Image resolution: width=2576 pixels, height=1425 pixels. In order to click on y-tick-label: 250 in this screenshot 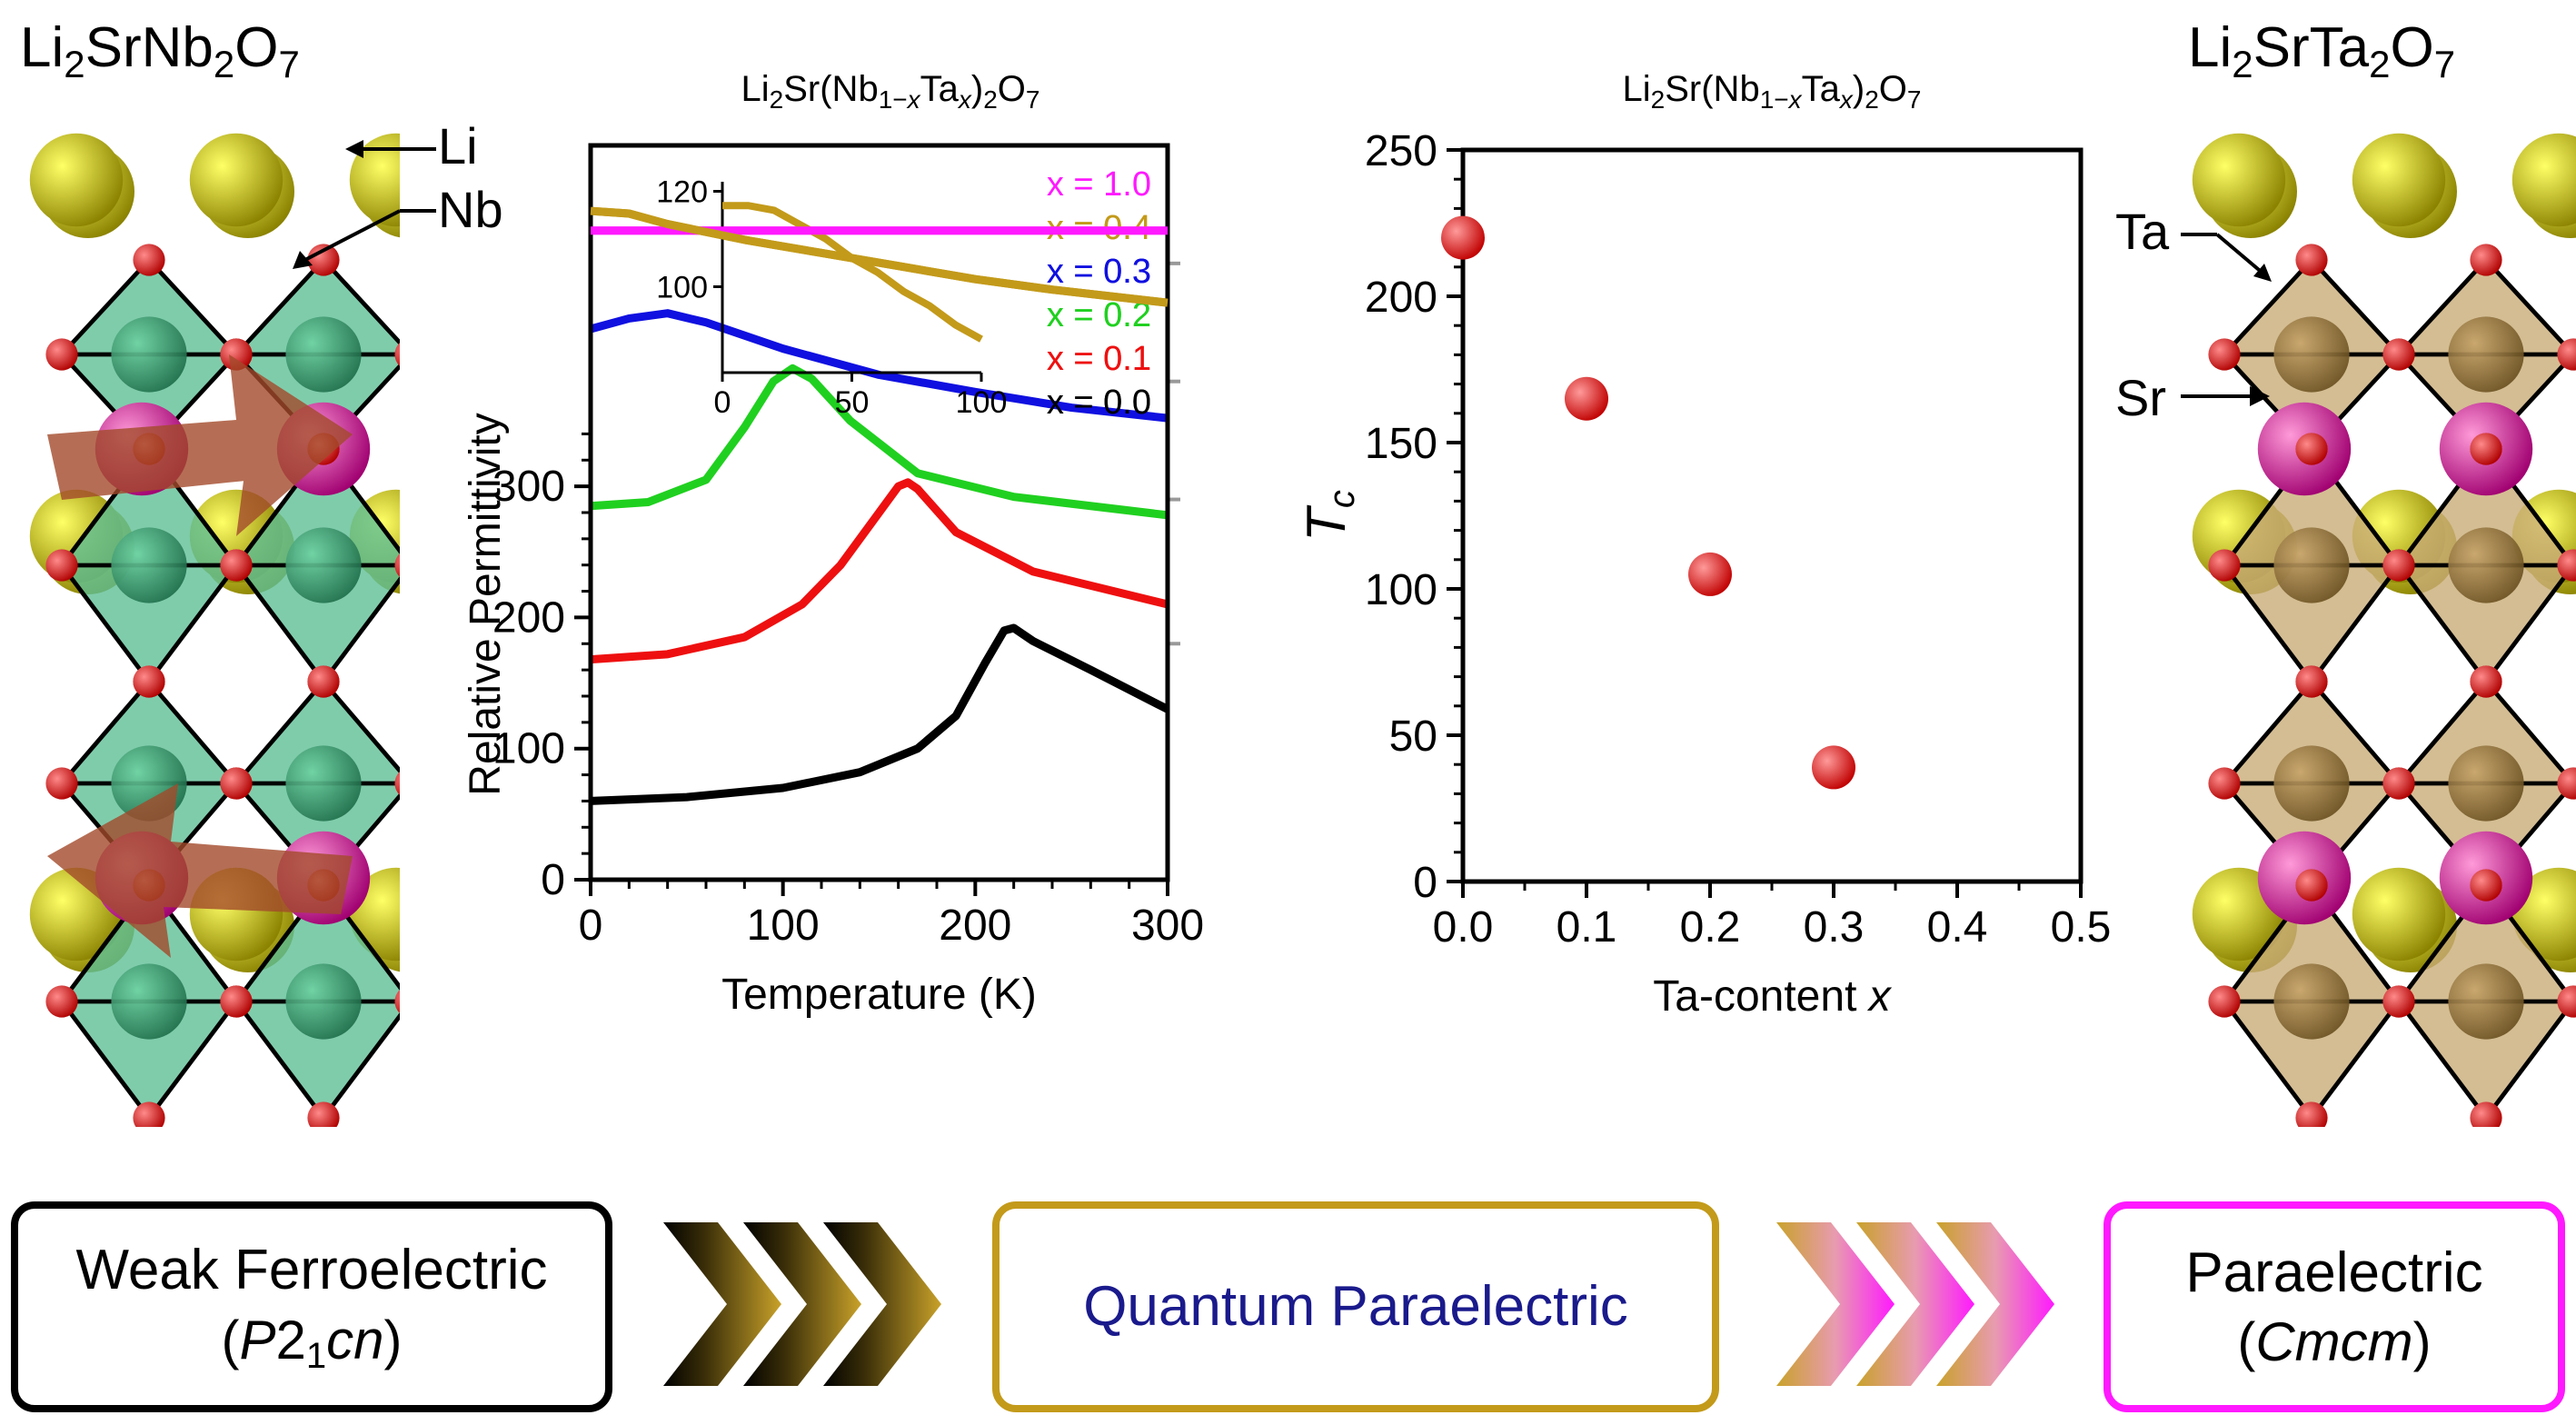, I will do `click(1401, 151)`.